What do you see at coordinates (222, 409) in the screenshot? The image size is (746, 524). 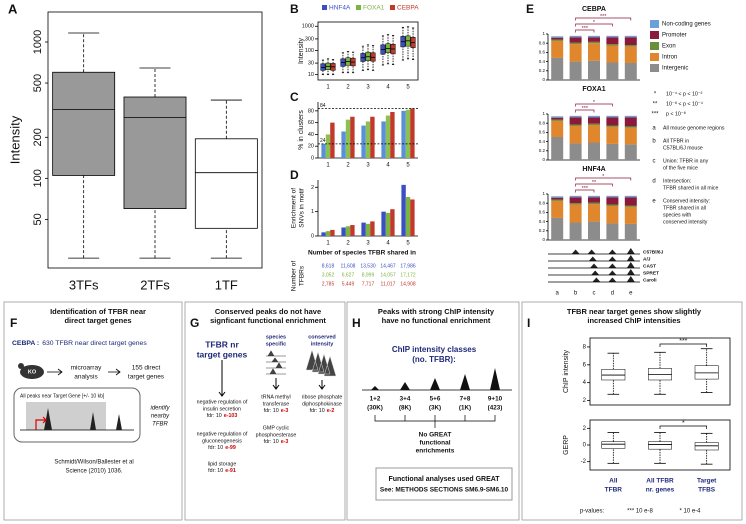 I see `term: insulin secretion` at bounding box center [222, 409].